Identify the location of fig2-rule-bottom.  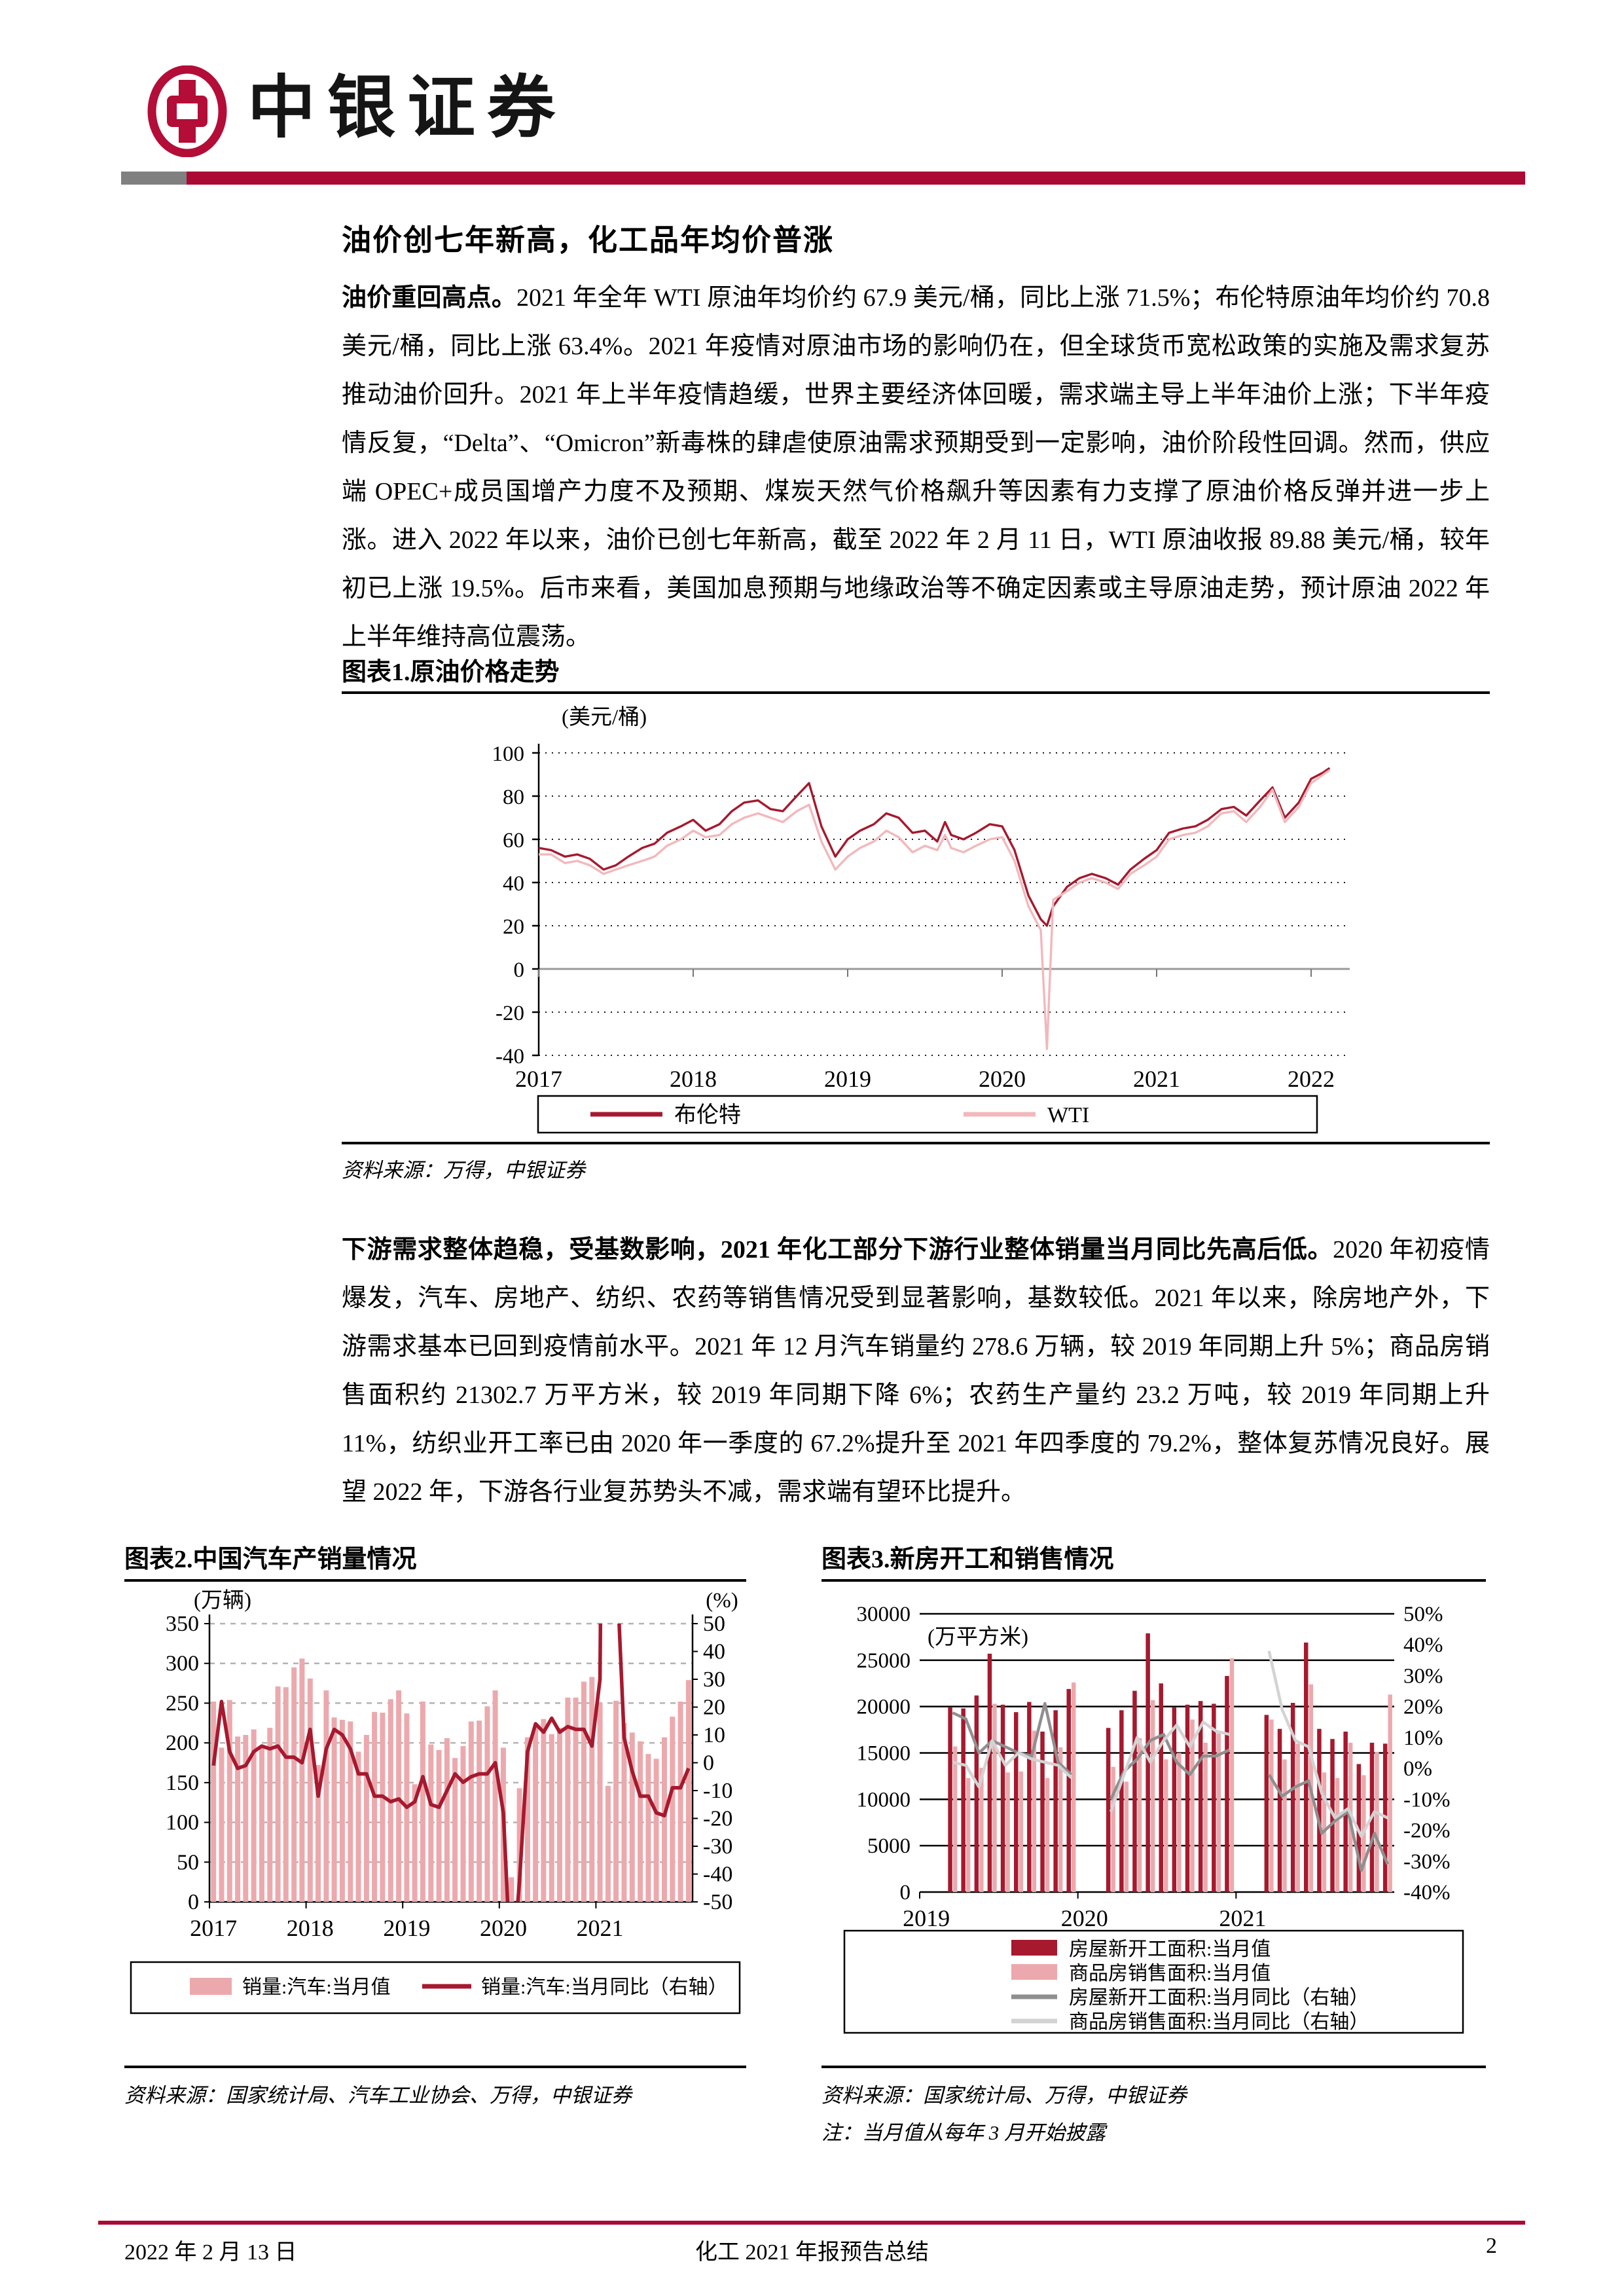
(435, 2067).